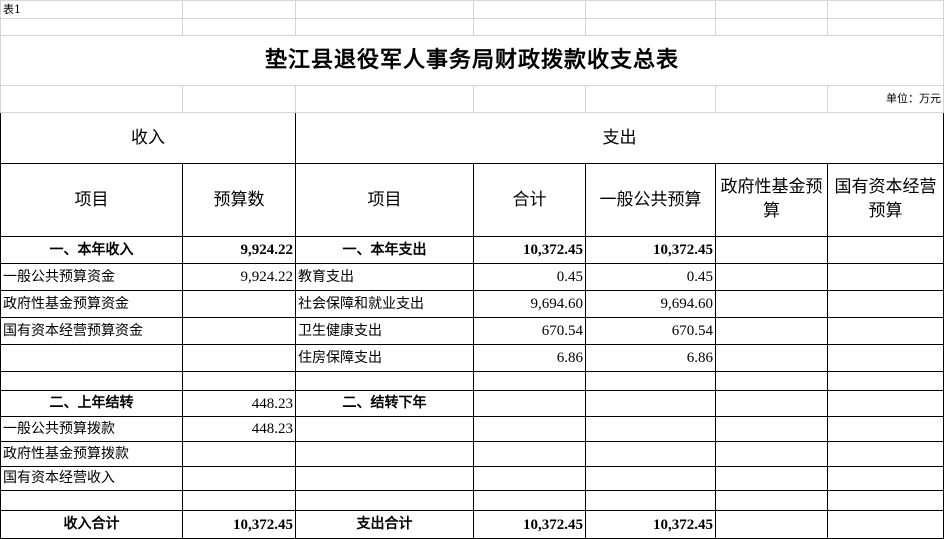 This screenshot has height=539, width=945. What do you see at coordinates (91, 454) in the screenshot?
I see `cell: 政府性基金预算拨款` at bounding box center [91, 454].